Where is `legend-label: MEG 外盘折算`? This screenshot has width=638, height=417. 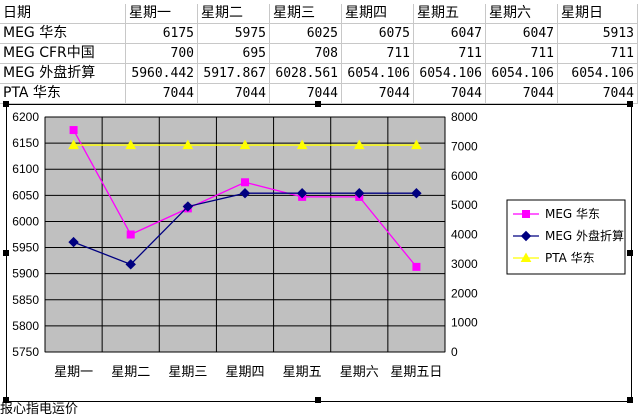 legend-label: MEG 外盘折算 is located at coordinates (584, 235).